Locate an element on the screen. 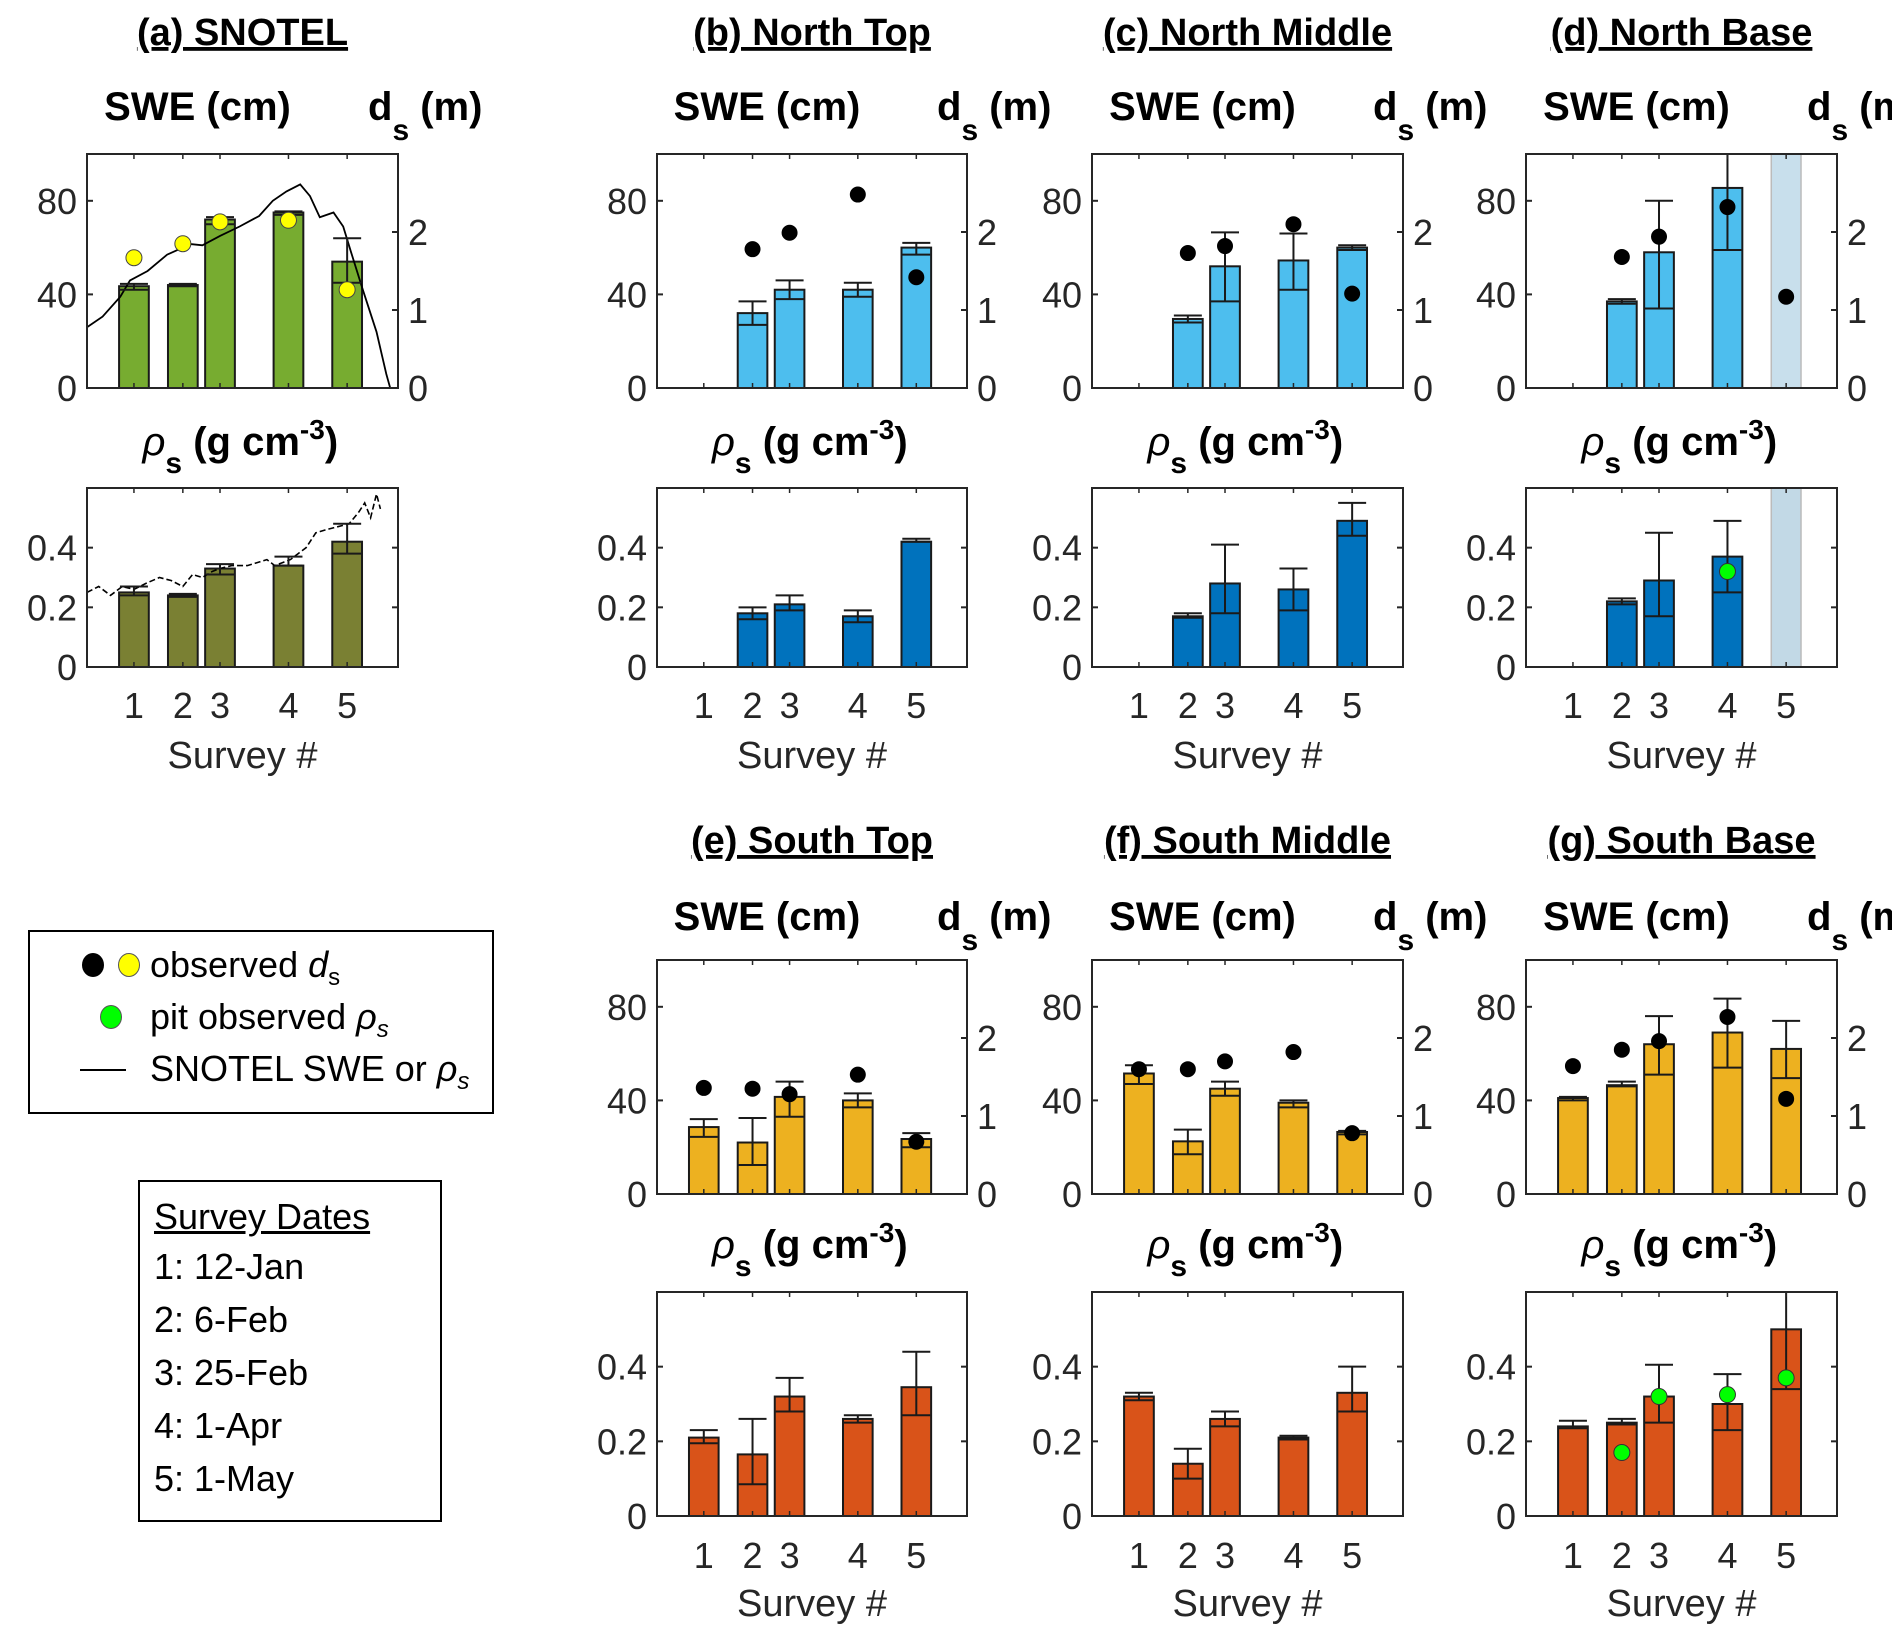  panel-g-title: (g) South Base is located at coordinates (1681, 841).